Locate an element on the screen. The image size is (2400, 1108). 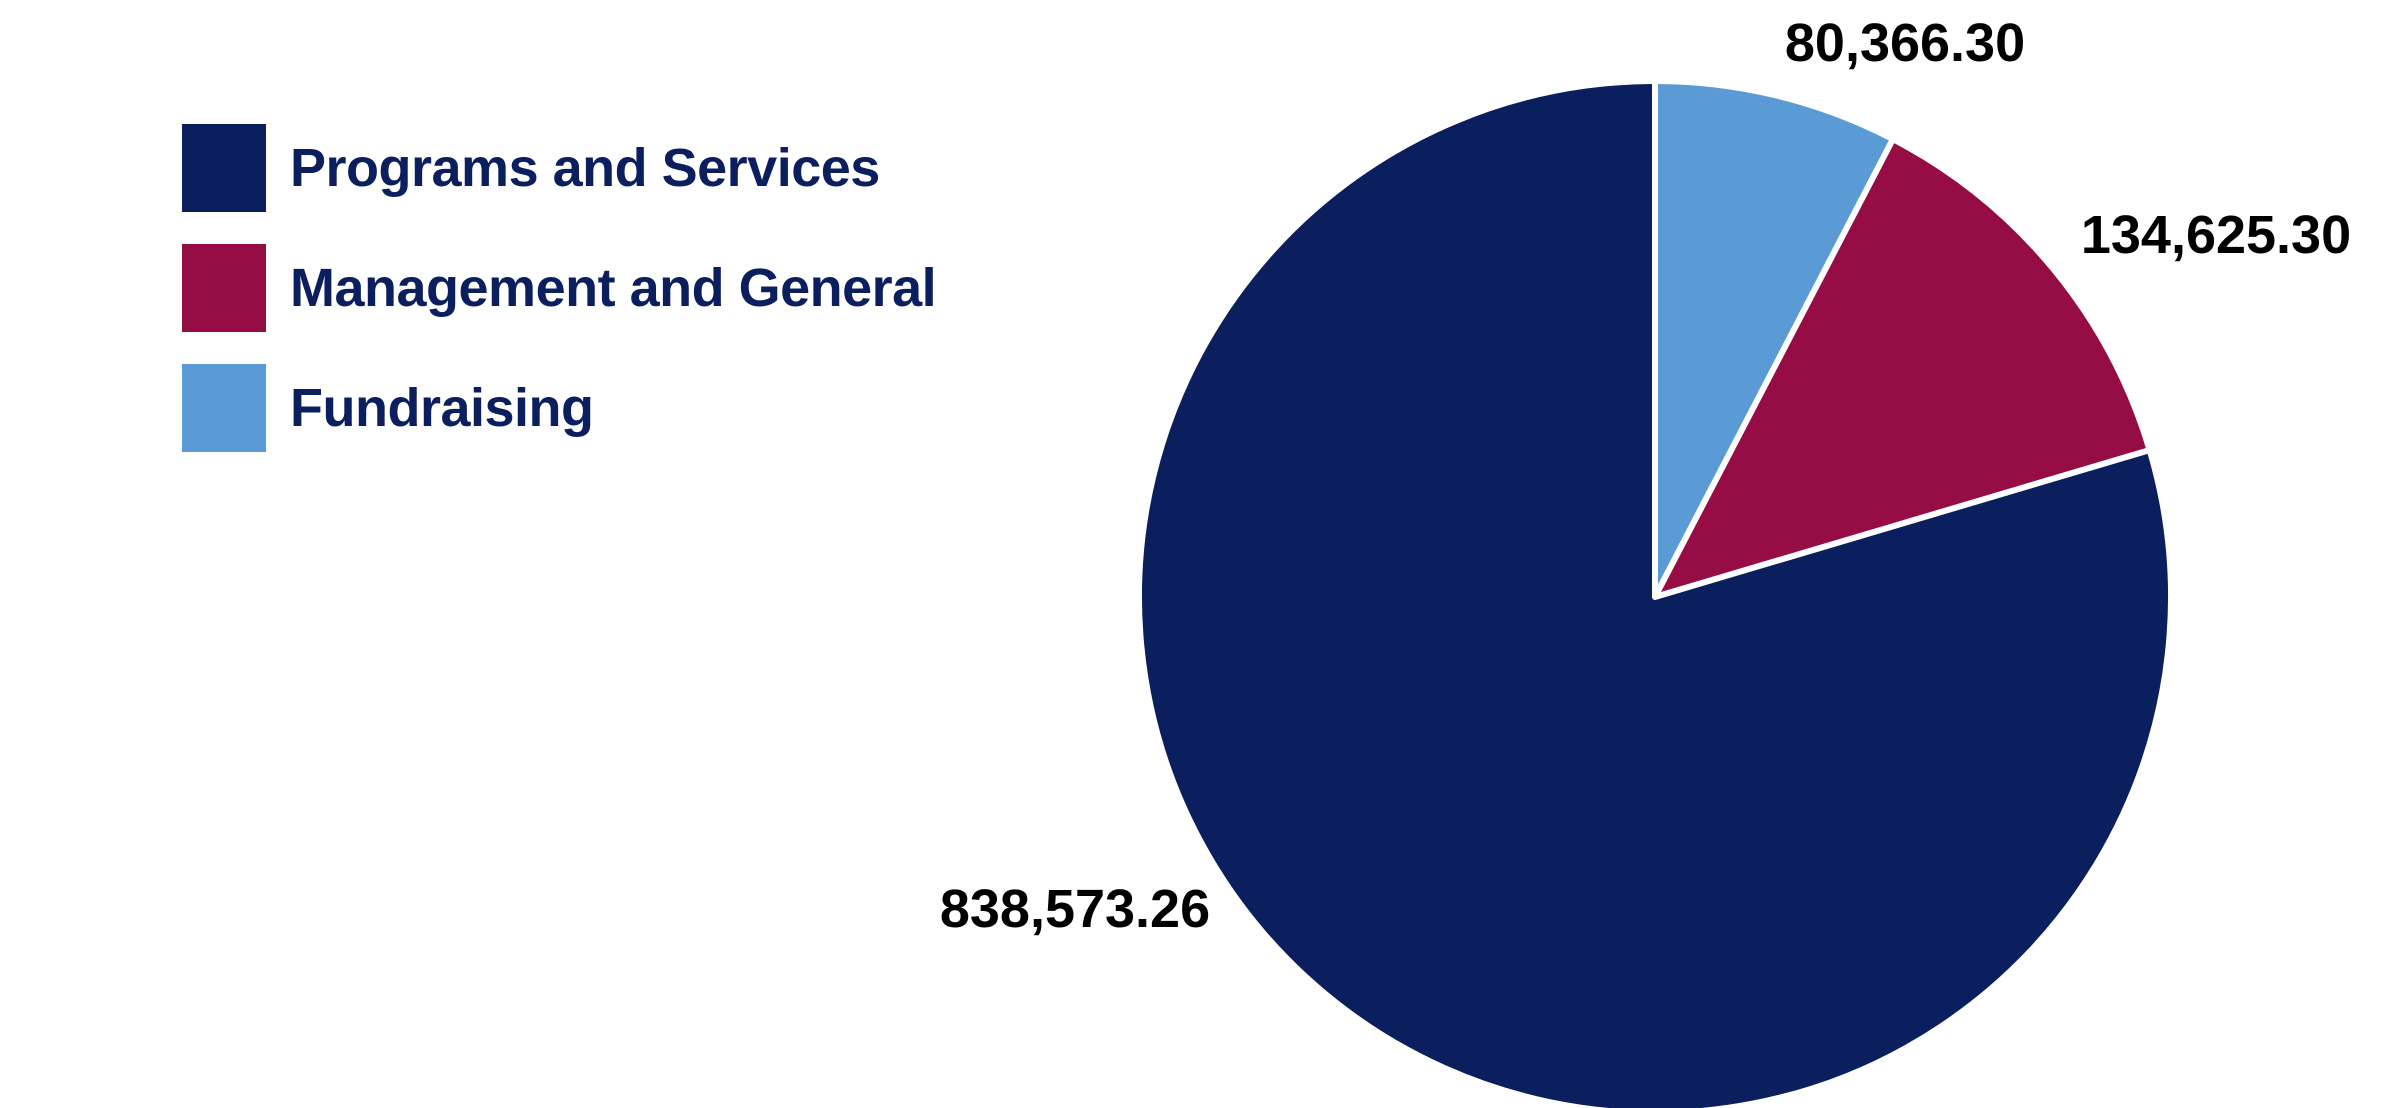
legend-item-management-and-general: Management and General is located at coordinates (559, 288).